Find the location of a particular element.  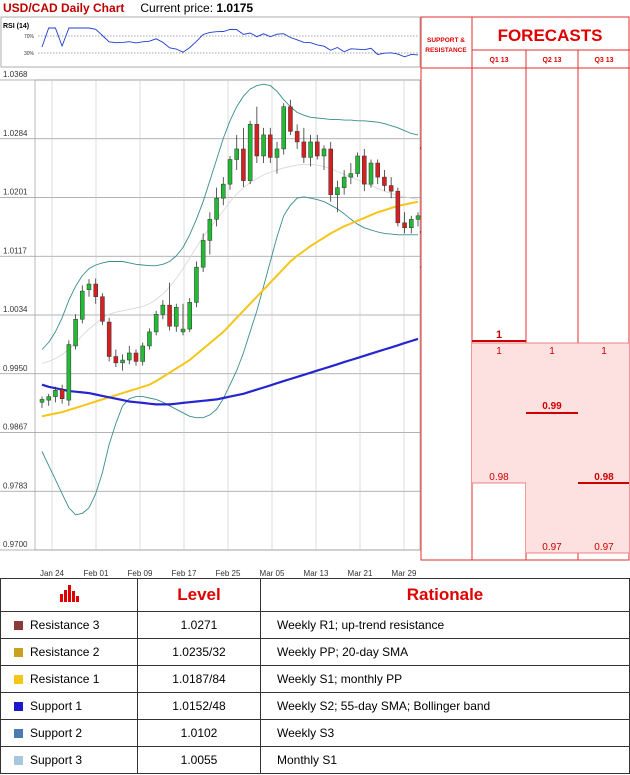

x-tick-label: Mar 05 is located at coordinates (272, 573).